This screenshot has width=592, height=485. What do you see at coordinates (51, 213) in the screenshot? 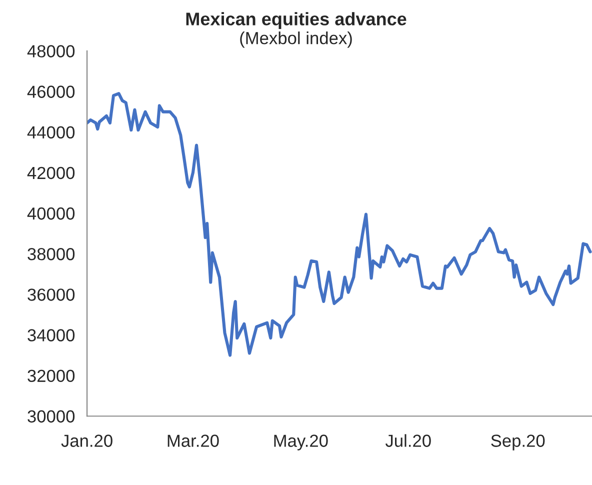
I see `y-tick-label: 40000` at bounding box center [51, 213].